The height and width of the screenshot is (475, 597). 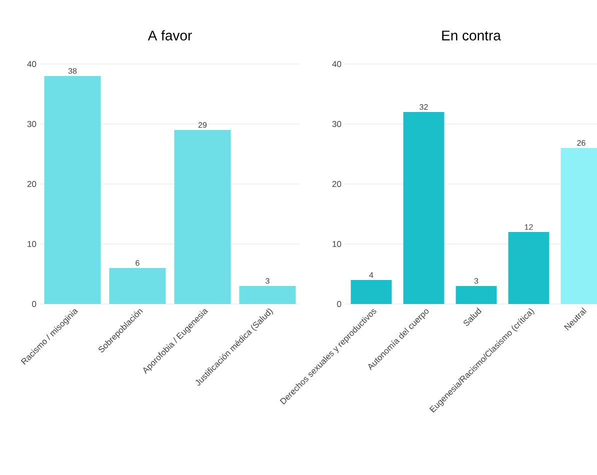 What do you see at coordinates (202, 125) in the screenshot?
I see `data-label: 29` at bounding box center [202, 125].